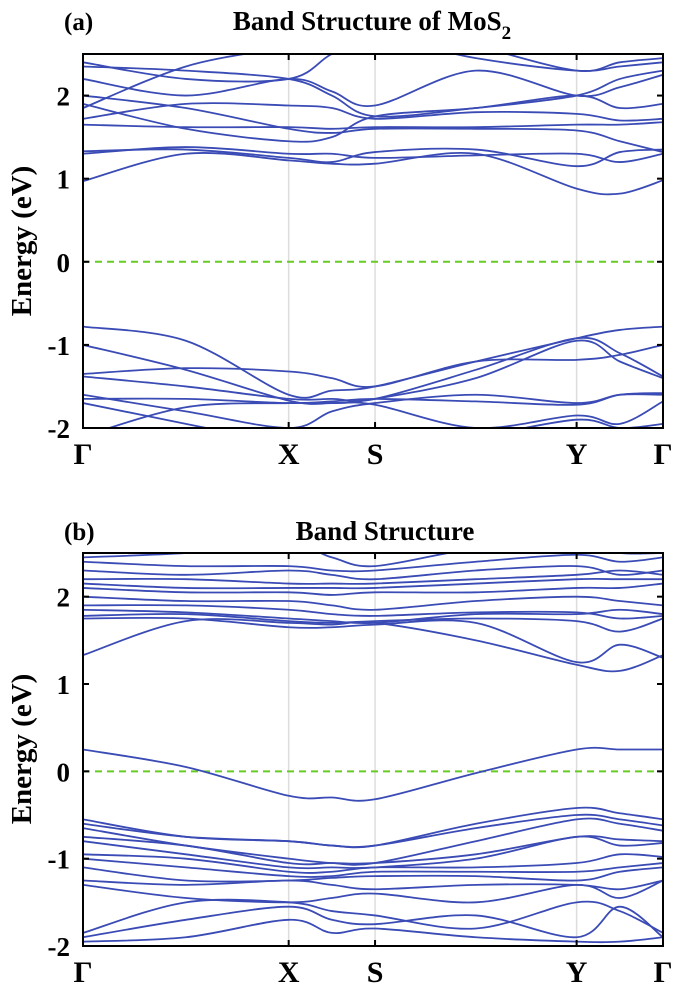 This screenshot has height=988, width=685. I want to click on panel-label: (b), so click(79, 532).